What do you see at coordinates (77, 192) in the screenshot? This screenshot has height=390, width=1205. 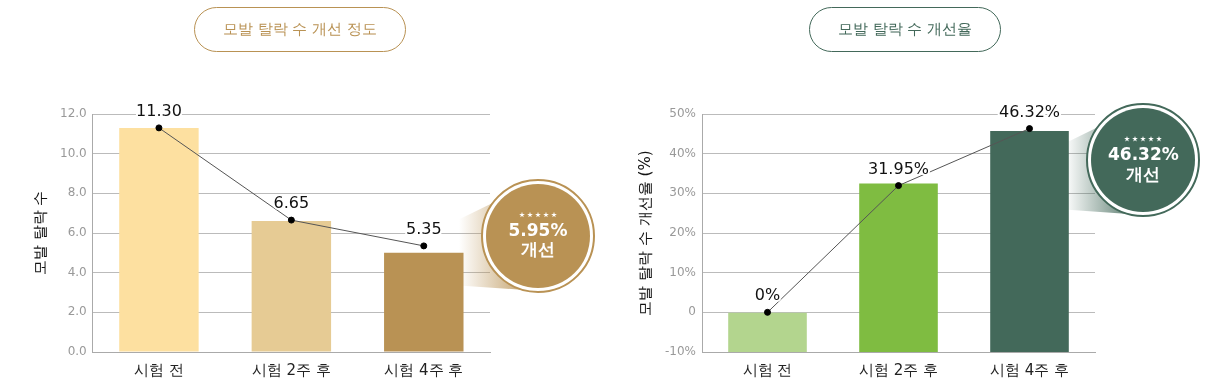 I see `y-tick-label: 8.0` at bounding box center [77, 192].